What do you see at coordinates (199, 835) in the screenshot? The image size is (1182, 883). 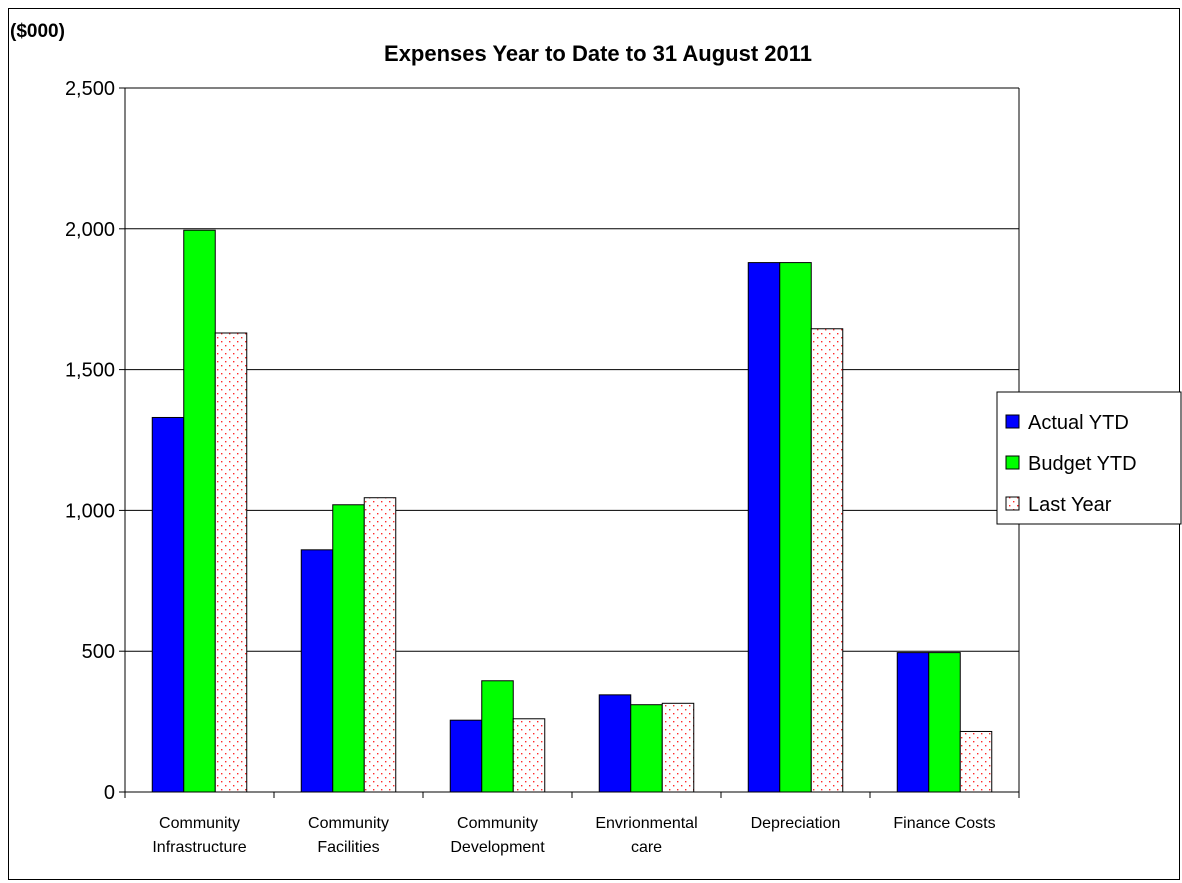 I see `x-tick-label: Community Infrastructure` at bounding box center [199, 835].